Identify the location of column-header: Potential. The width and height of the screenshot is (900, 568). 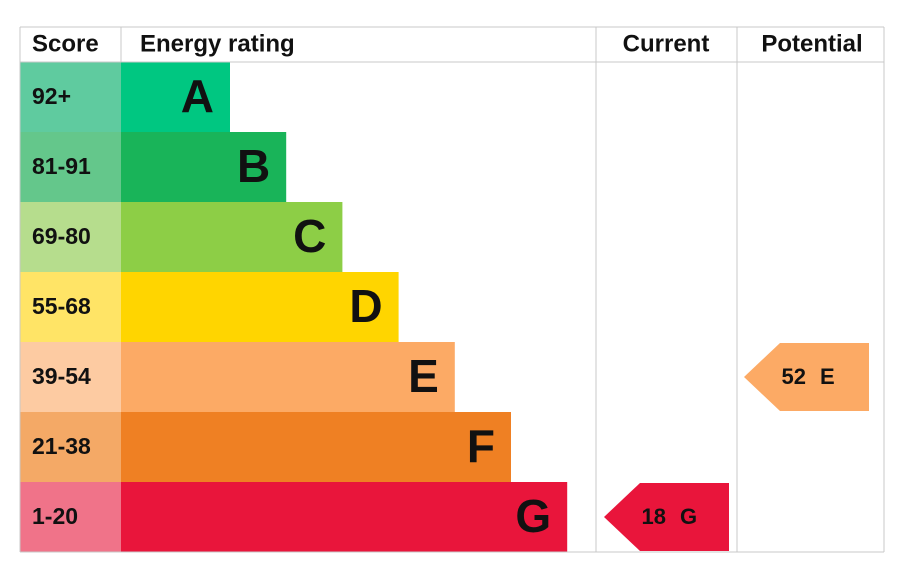
(811, 43).